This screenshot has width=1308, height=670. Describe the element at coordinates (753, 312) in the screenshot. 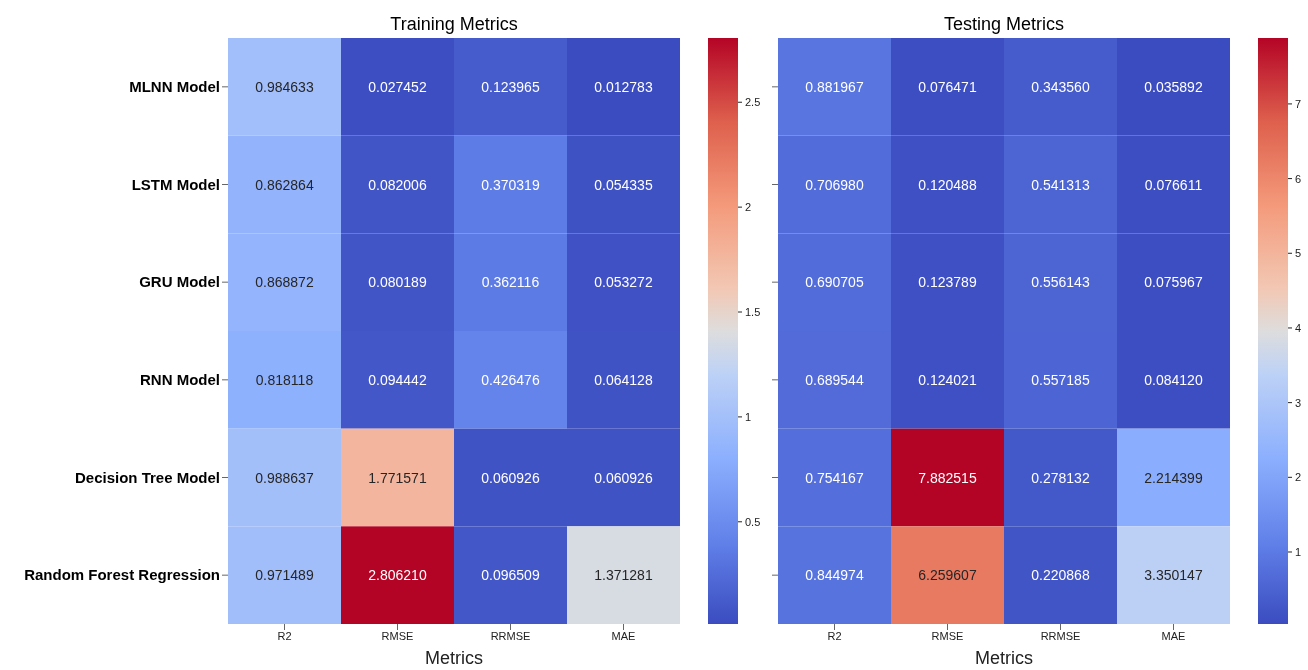

I see `color-bar-label: 1.5` at that location.